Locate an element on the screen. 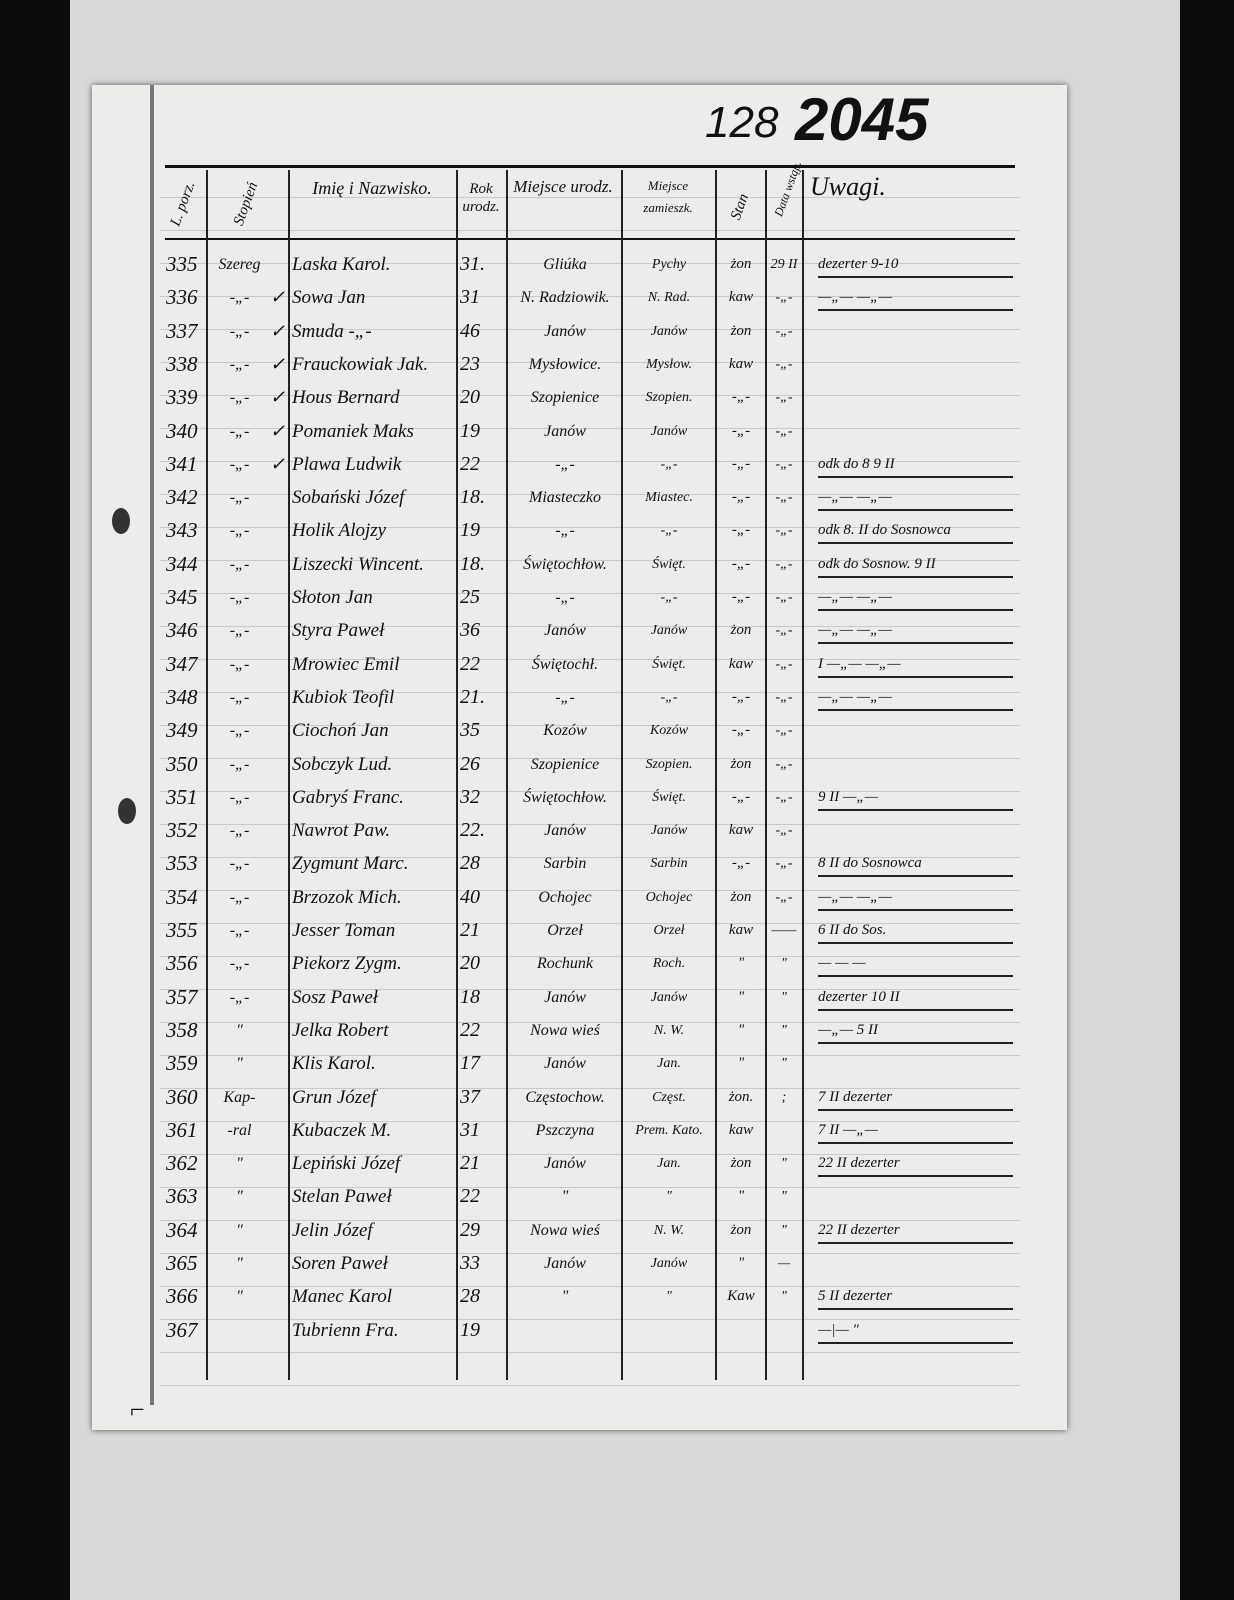 The image size is (1234, 1600). entry-remarks: 8 II do Sosnowca is located at coordinates (915, 862).